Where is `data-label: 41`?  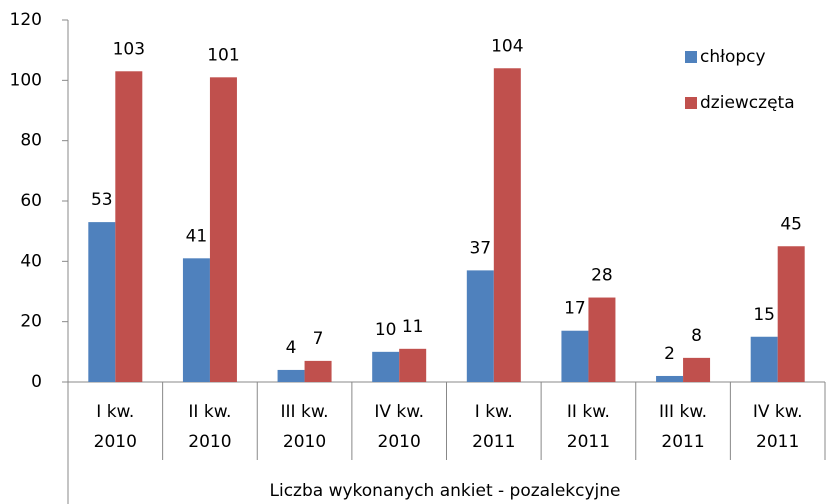
data-label: 41 is located at coordinates (197, 236).